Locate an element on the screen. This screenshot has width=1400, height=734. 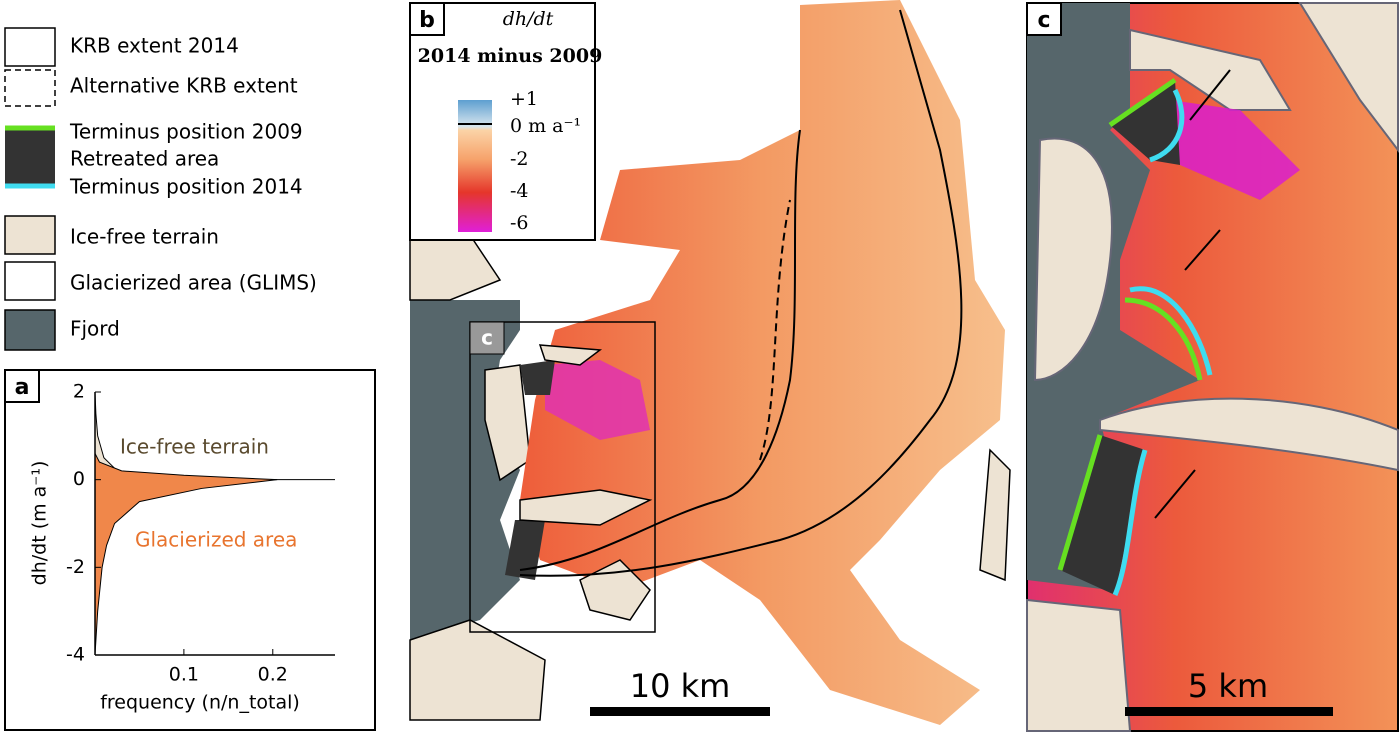
colorbar-subtitle: 2014 minus 2009 is located at coordinates (510, 56).